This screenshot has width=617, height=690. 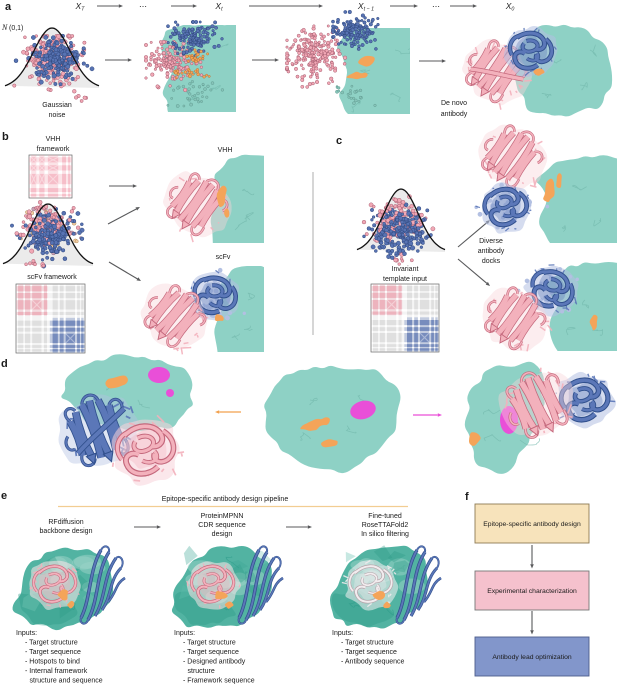 What do you see at coordinates (219, 681) in the screenshot?
I see `svg-text: - Framework sequence` at bounding box center [219, 681].